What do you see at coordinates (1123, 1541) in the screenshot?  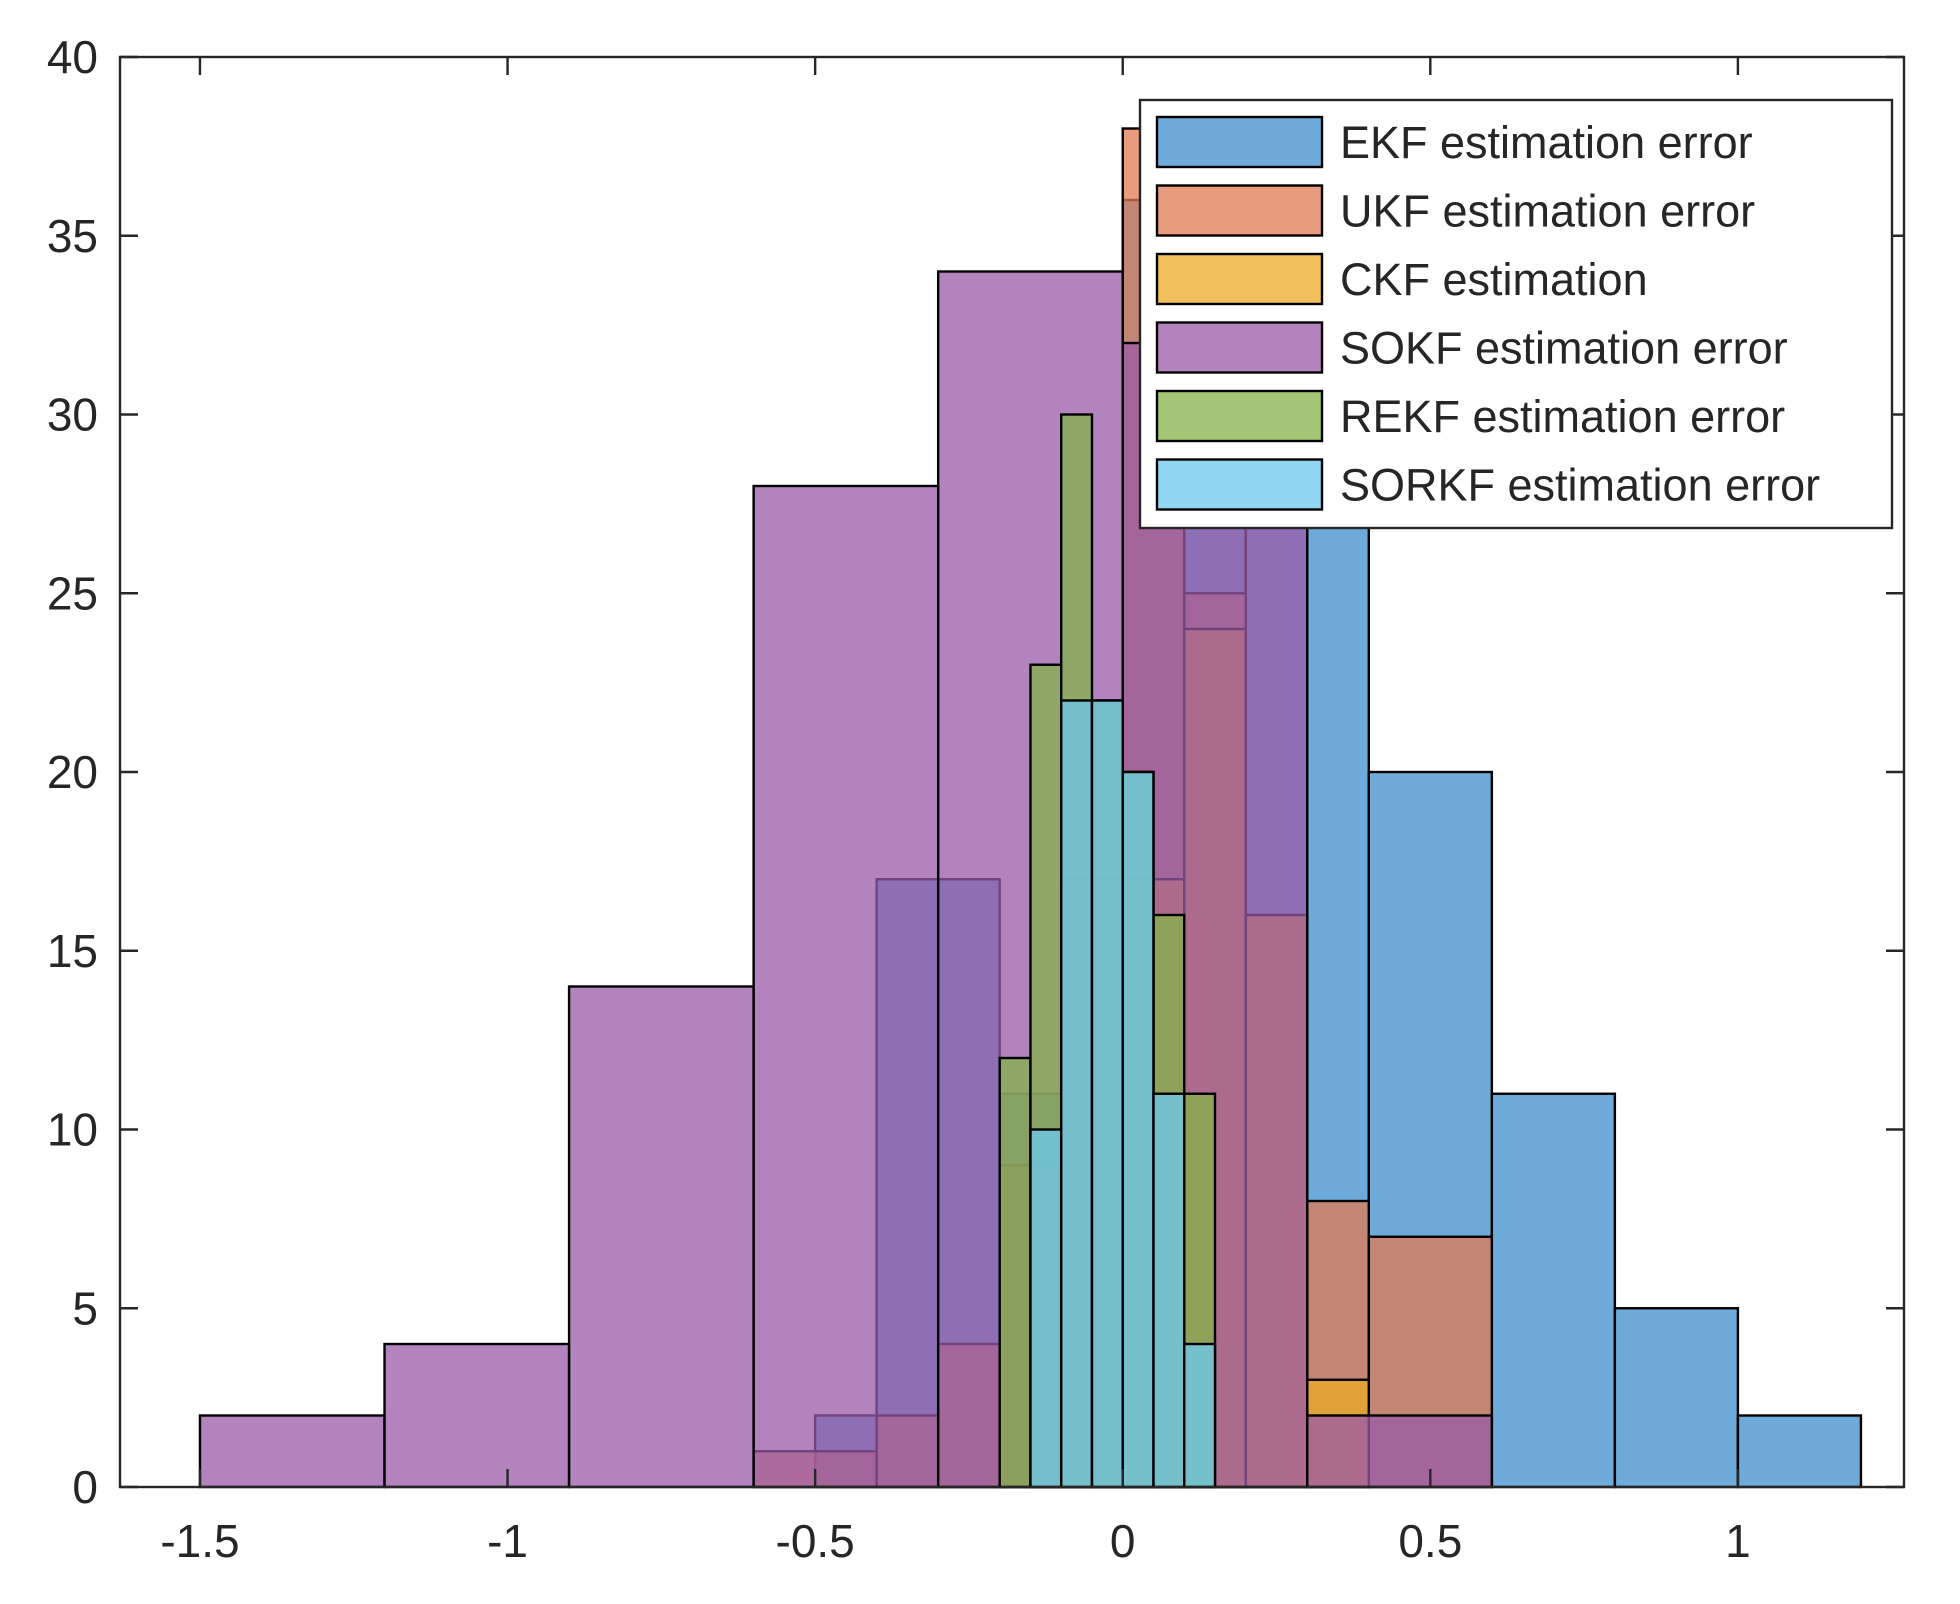 I see `x-tick-label-3: 0` at bounding box center [1123, 1541].